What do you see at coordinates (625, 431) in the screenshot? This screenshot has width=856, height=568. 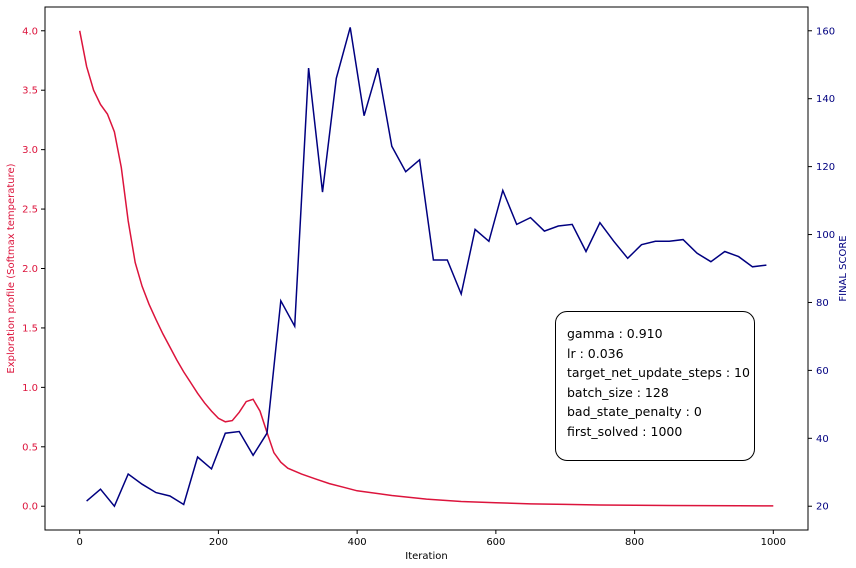 I see `annotation-first-solved: first_solved : 1000` at bounding box center [625, 431].